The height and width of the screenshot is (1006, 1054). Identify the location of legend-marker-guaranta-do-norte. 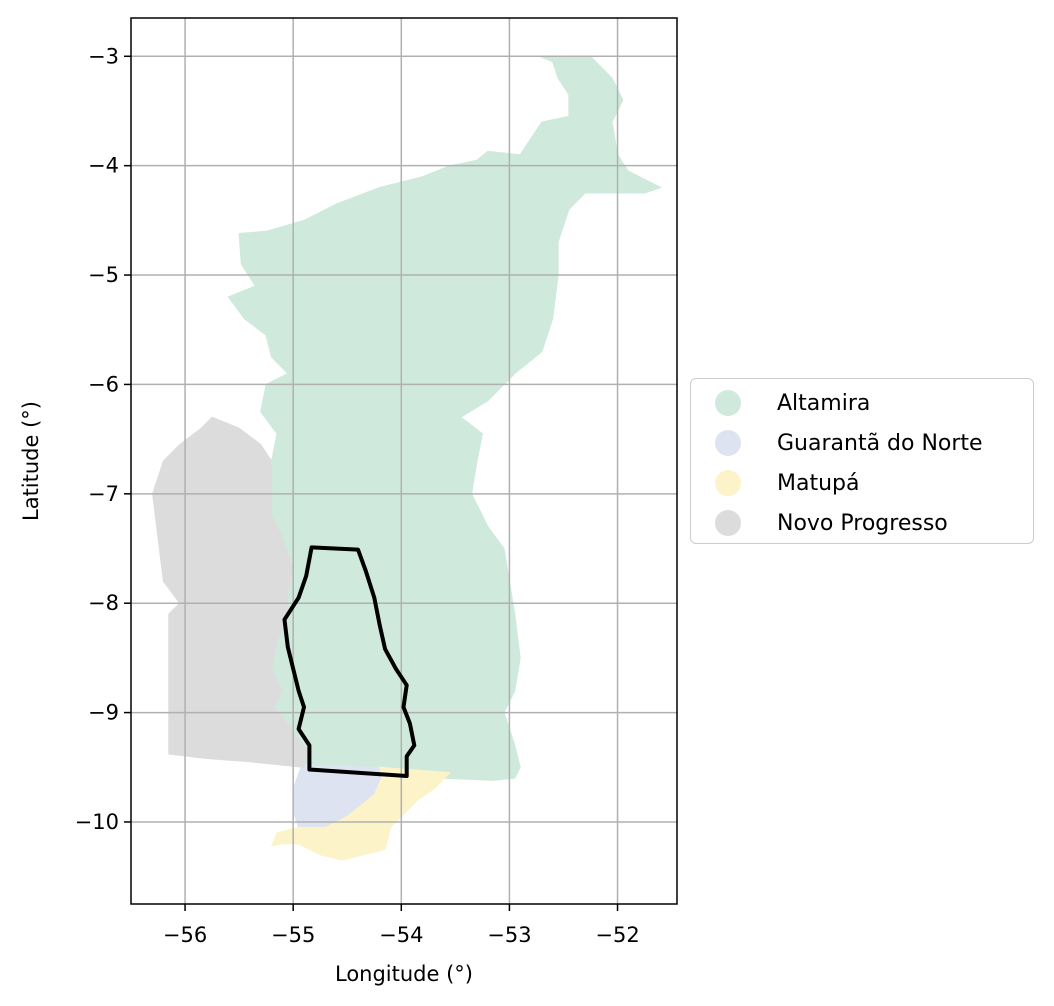
(728, 443).